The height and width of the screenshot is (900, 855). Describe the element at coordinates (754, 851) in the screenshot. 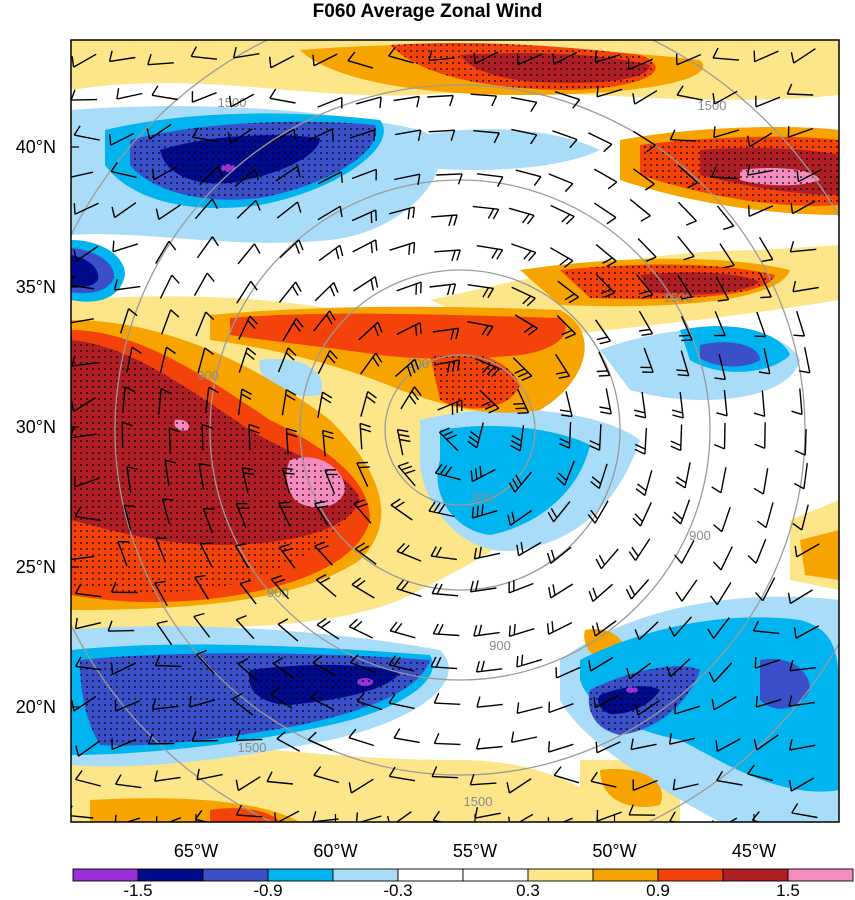

I see `longitude-label: 45°W` at that location.